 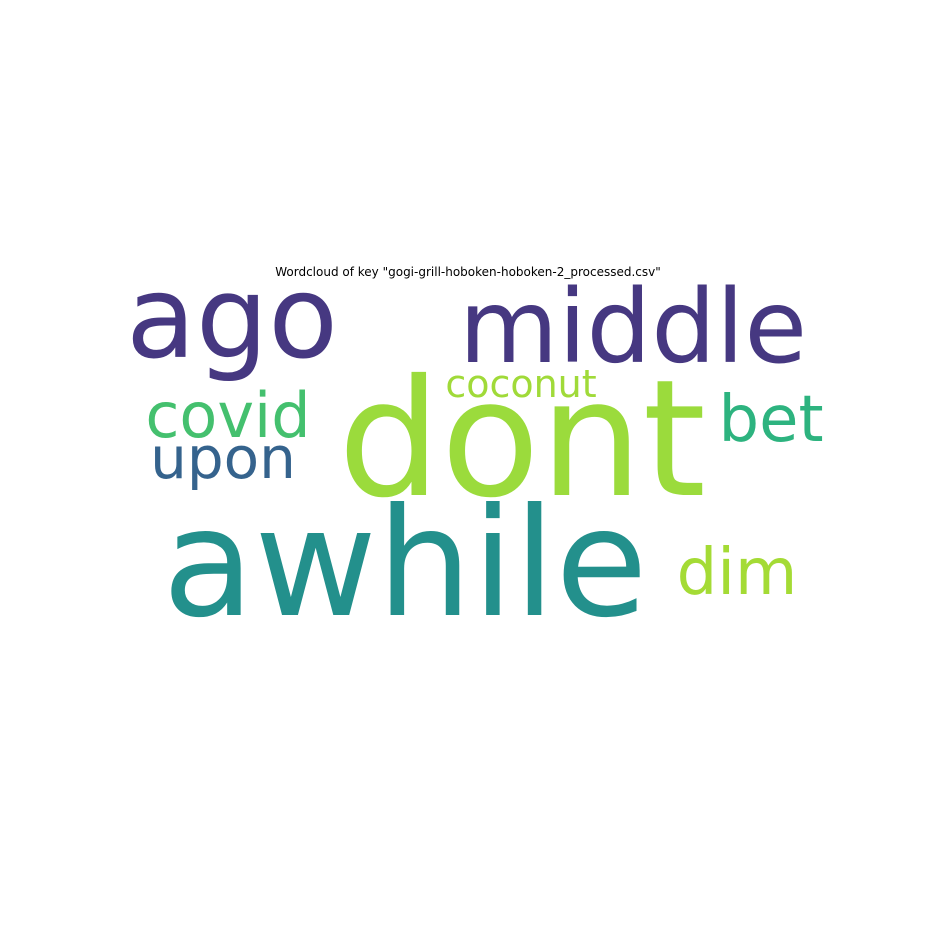 I want to click on word-bet: bet, so click(x=770, y=420).